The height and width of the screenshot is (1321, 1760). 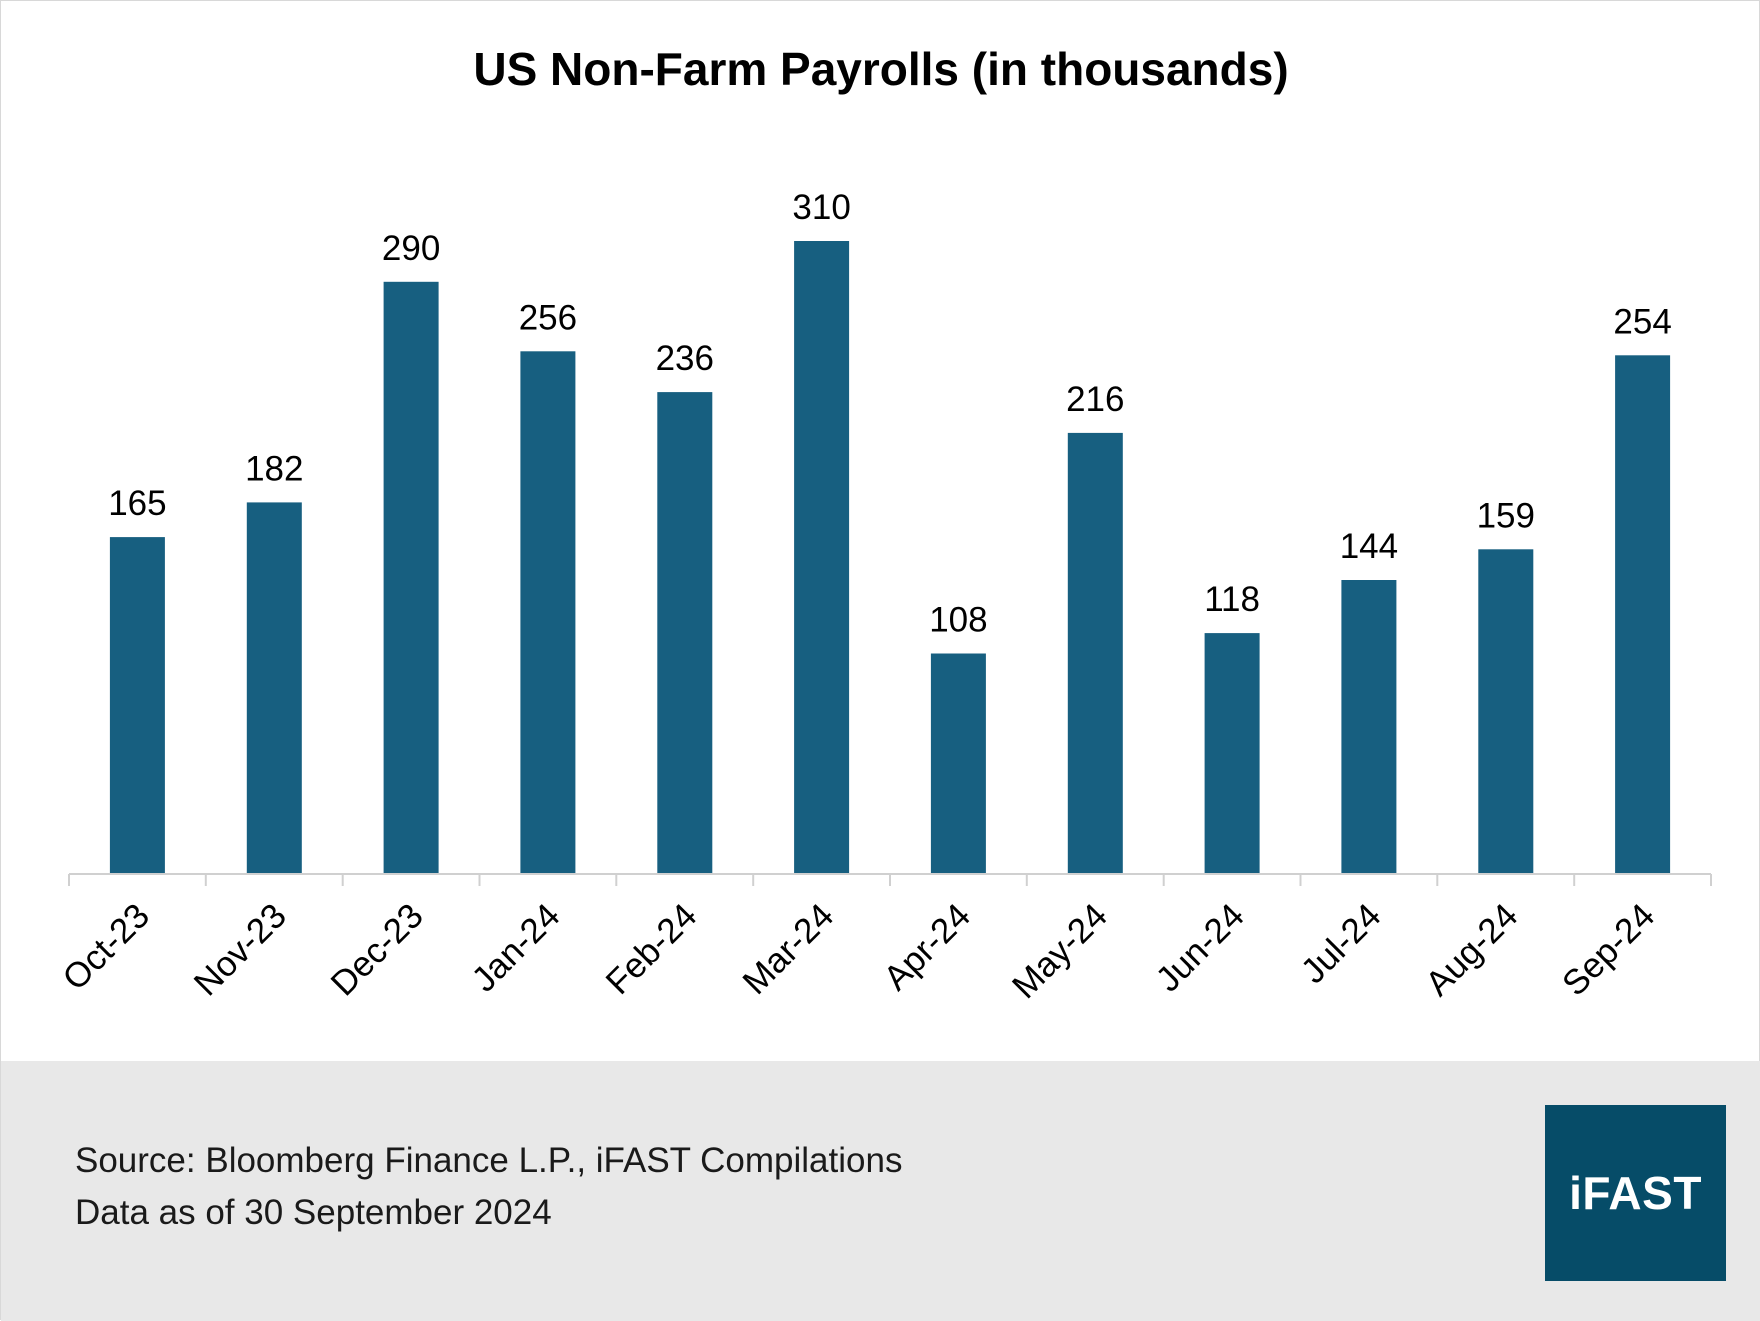 What do you see at coordinates (1506, 515) in the screenshot?
I see `value-label-aug-24: 159` at bounding box center [1506, 515].